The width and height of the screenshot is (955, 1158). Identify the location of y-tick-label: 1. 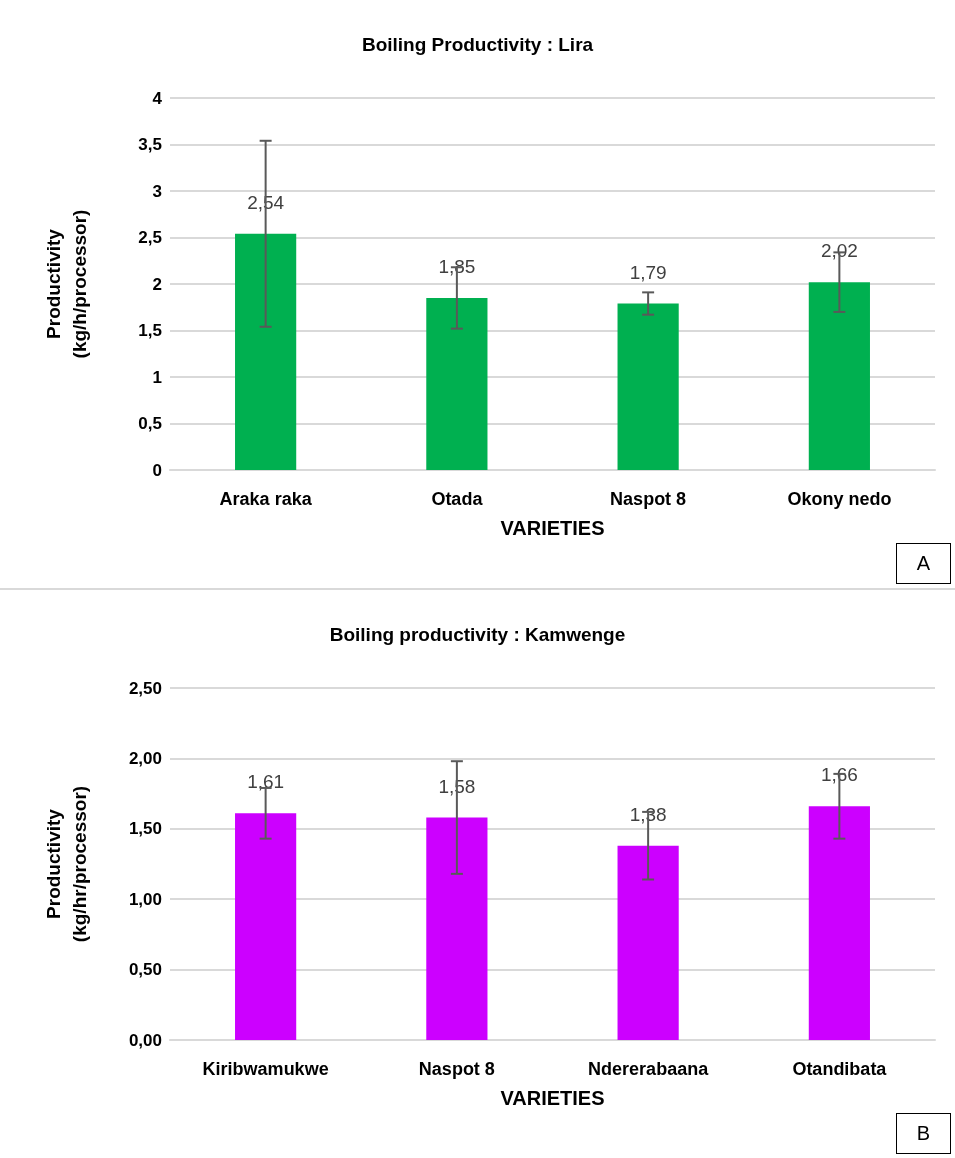
(157, 377).